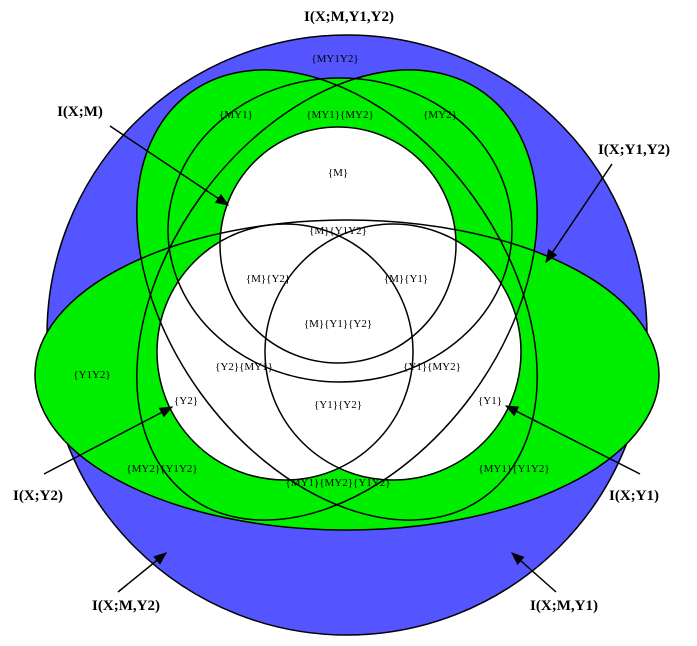 The height and width of the screenshot is (646, 697). I want to click on arrow-x-y2, so click(108, 440).